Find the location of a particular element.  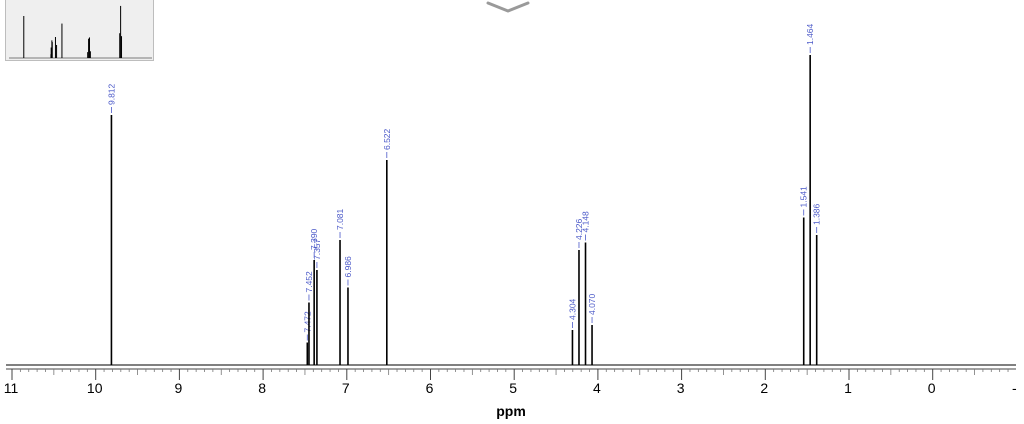

x-tick-label: 3 is located at coordinates (681, 388).